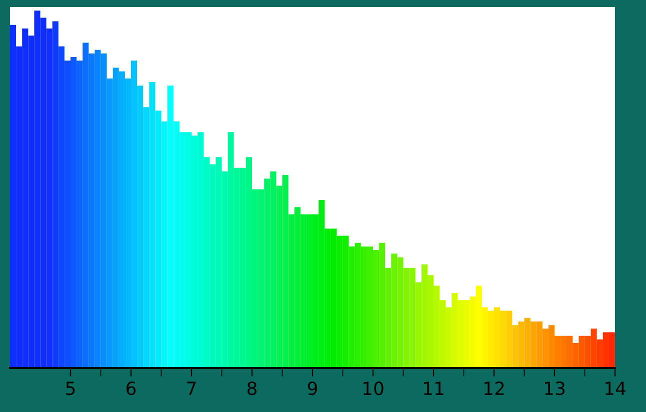 Image resolution: width=646 pixels, height=412 pixels. I want to click on x-tick-label: 8, so click(252, 389).